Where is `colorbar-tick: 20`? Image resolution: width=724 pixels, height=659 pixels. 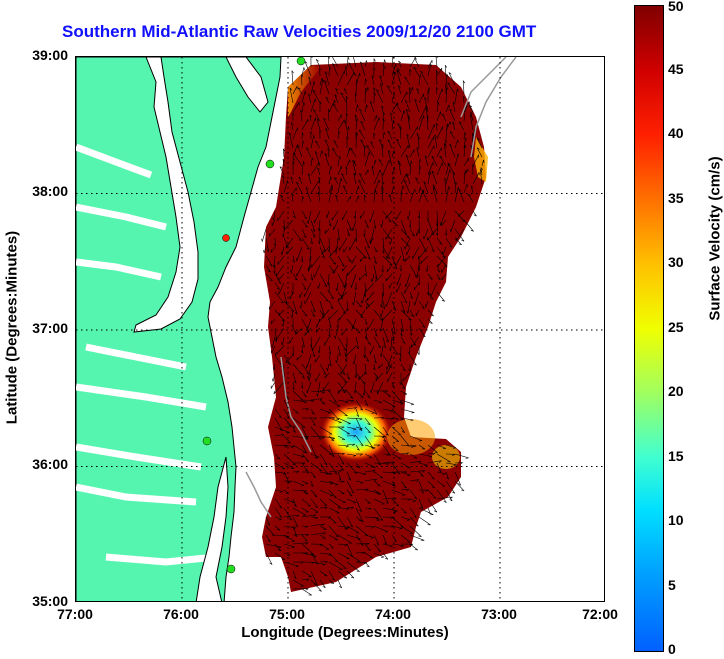
colorbar-tick: 20 is located at coordinates (676, 391).